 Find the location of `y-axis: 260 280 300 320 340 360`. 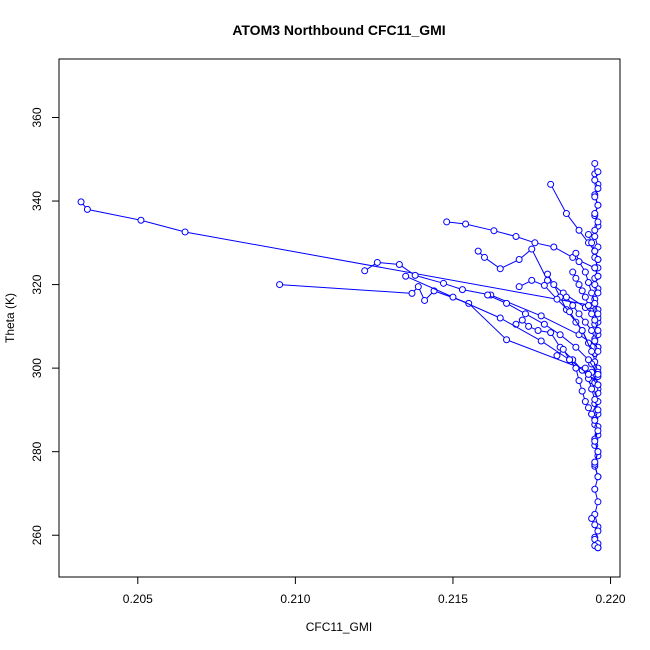

y-axis: 260 280 300 320 340 360 is located at coordinates (45, 326).